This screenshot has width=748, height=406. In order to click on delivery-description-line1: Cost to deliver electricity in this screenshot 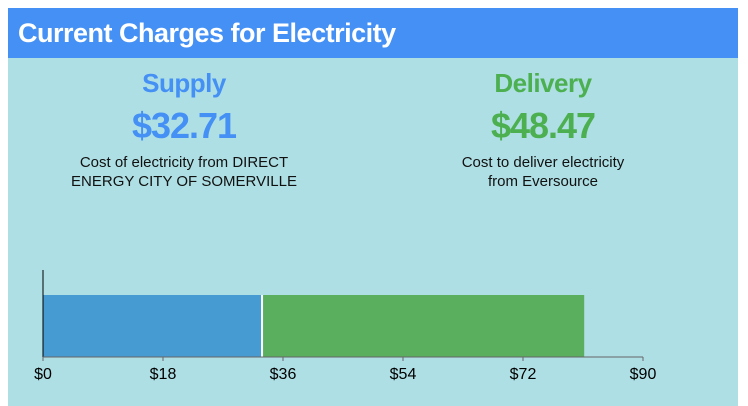, I will do `click(543, 162)`.